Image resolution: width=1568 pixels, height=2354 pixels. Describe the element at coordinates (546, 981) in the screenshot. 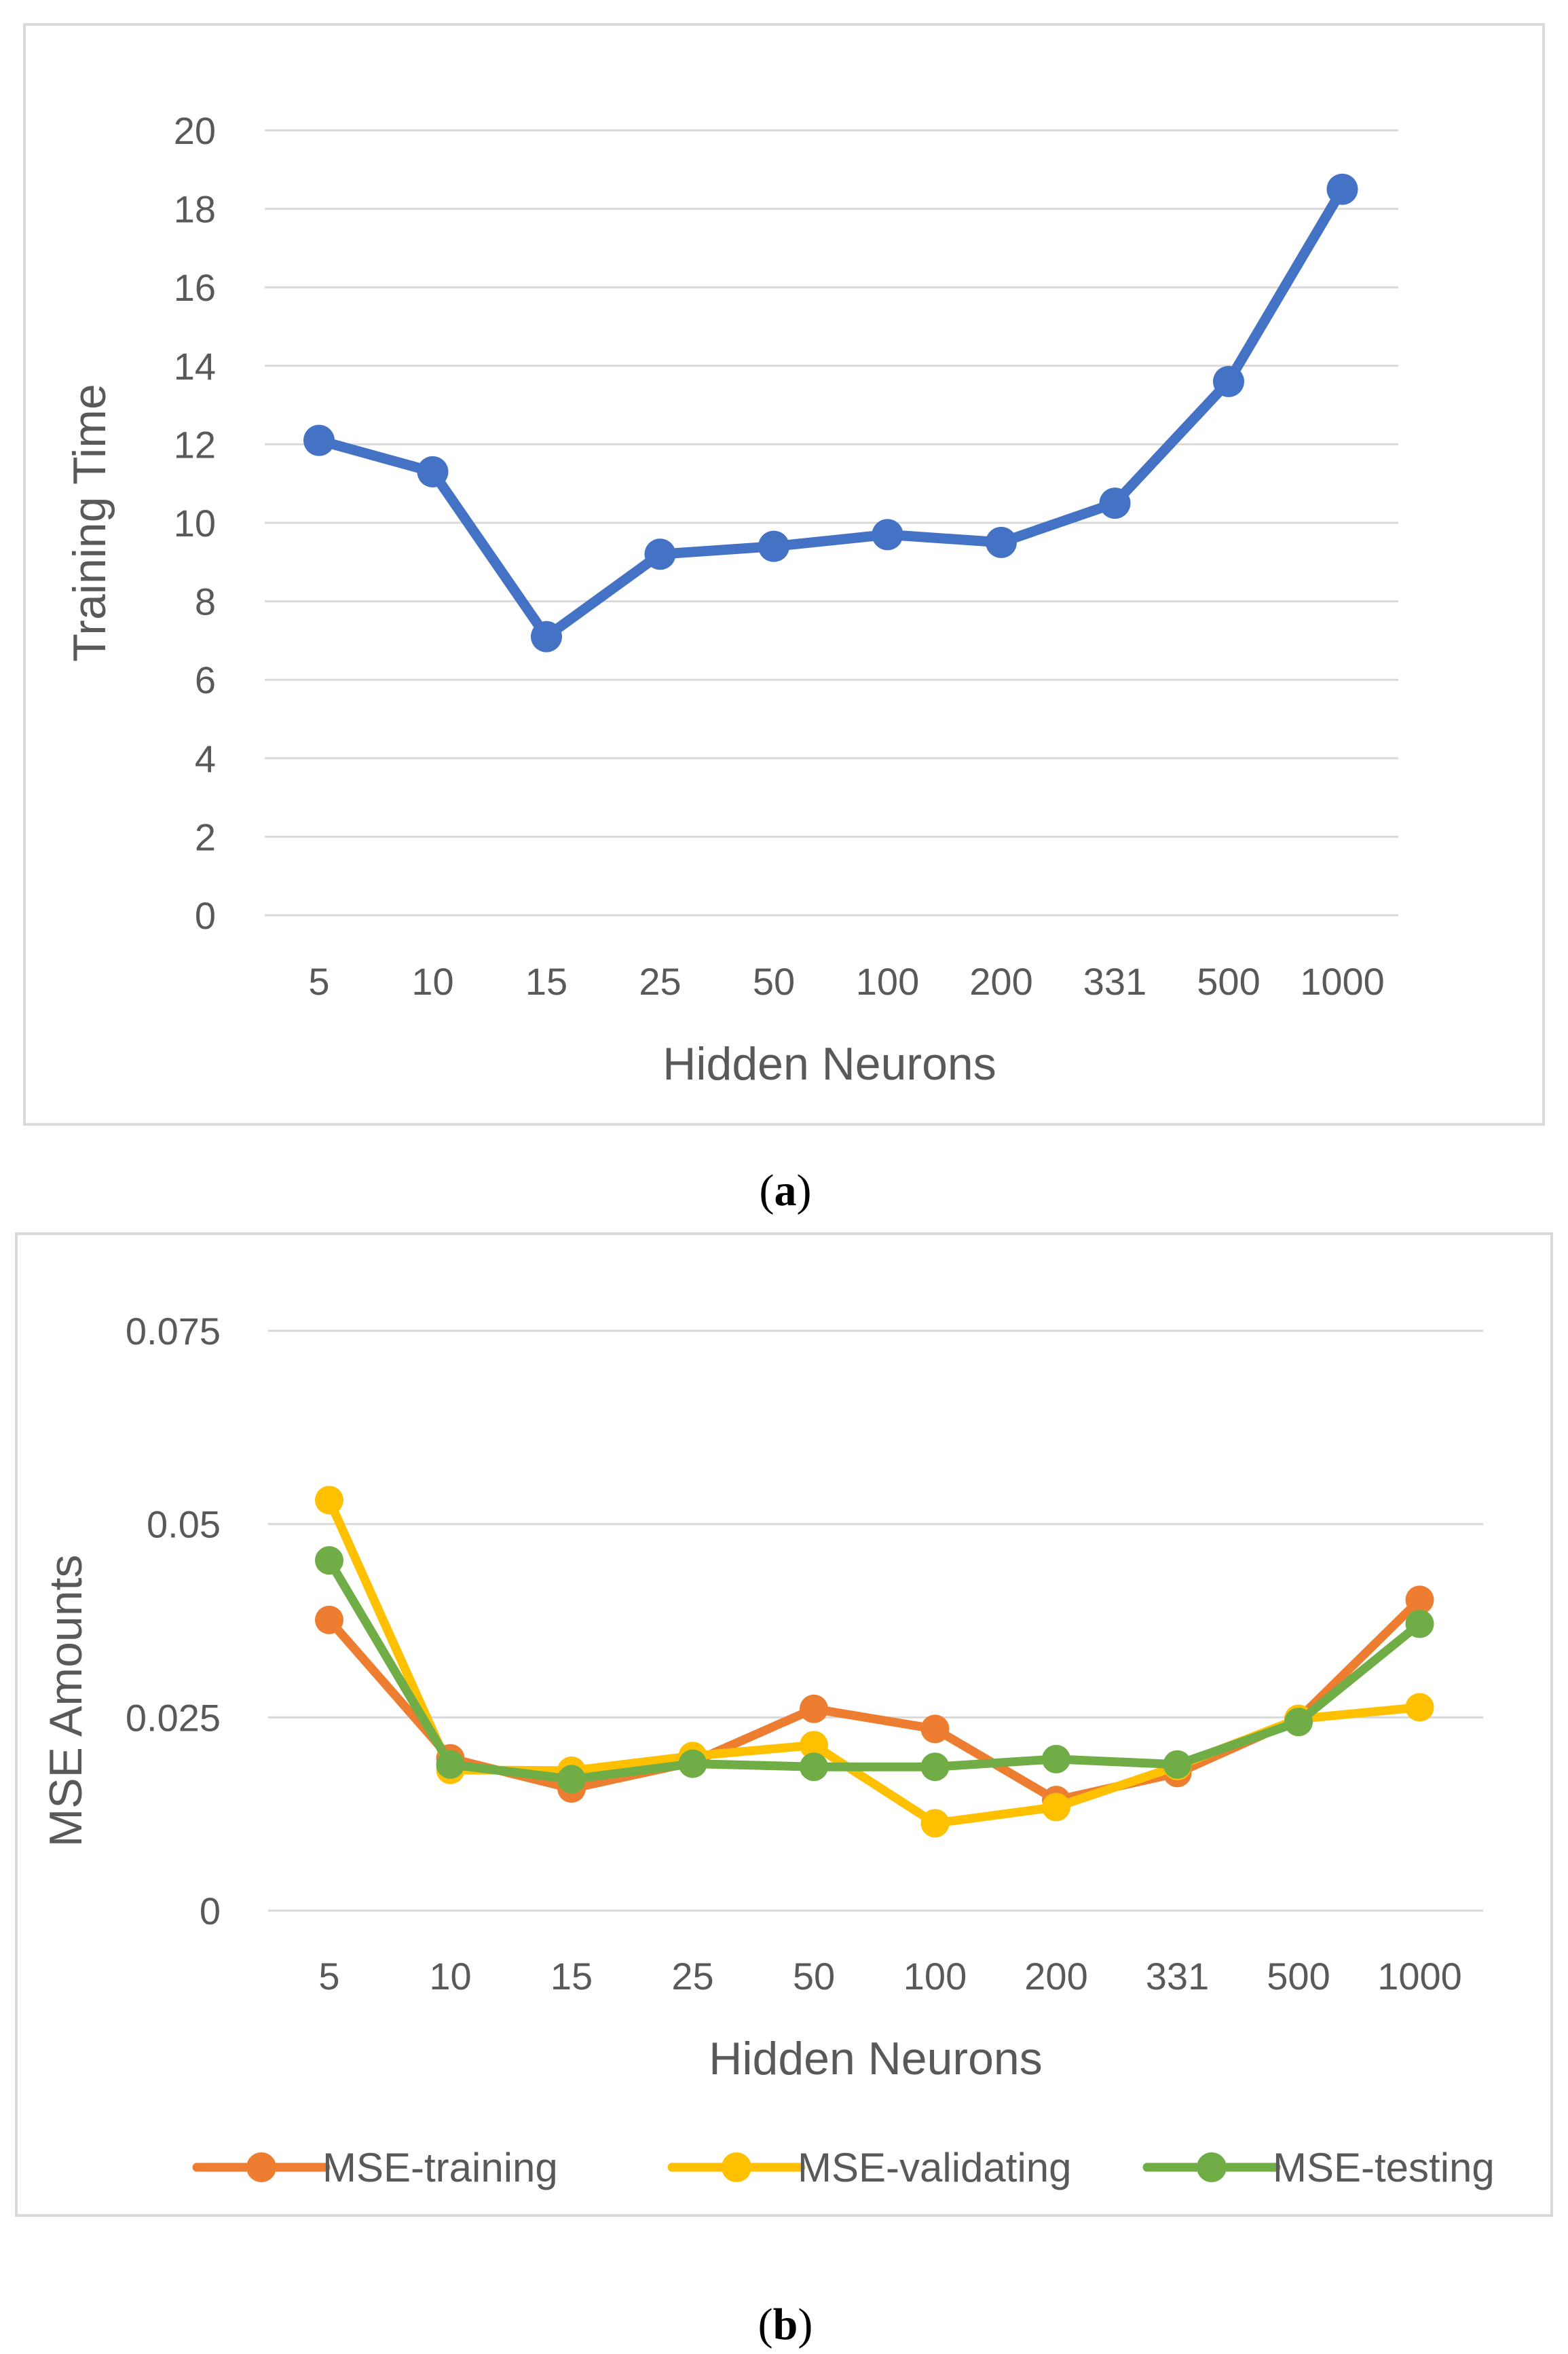

I see `chart-a-x-tick-label: 15` at that location.